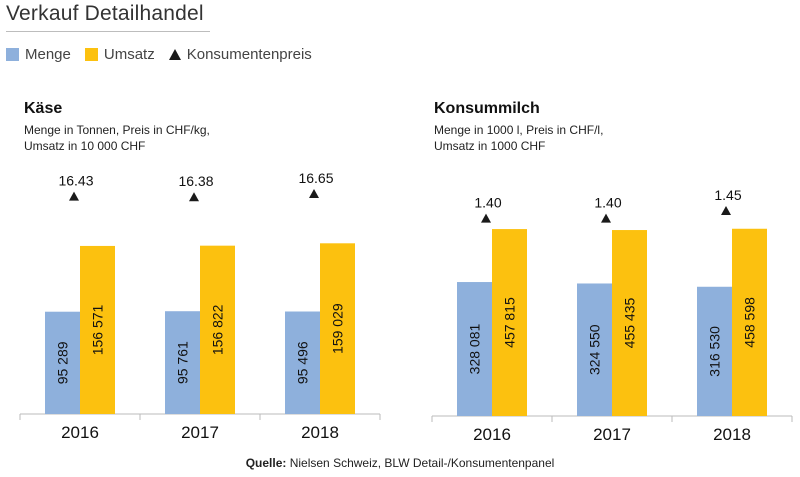 The height and width of the screenshot is (477, 800). Describe the element at coordinates (195, 181) in the screenshot. I see `price-label: 16.38` at that location.